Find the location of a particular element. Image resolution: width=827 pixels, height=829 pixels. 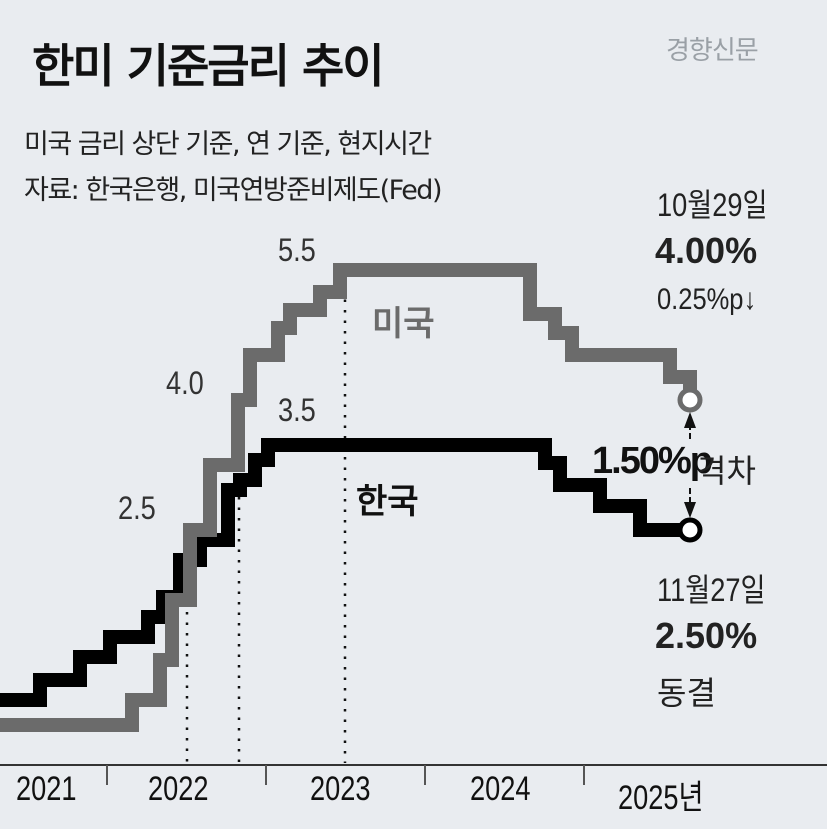

x-tick-2021: 2021 is located at coordinates (46, 789).